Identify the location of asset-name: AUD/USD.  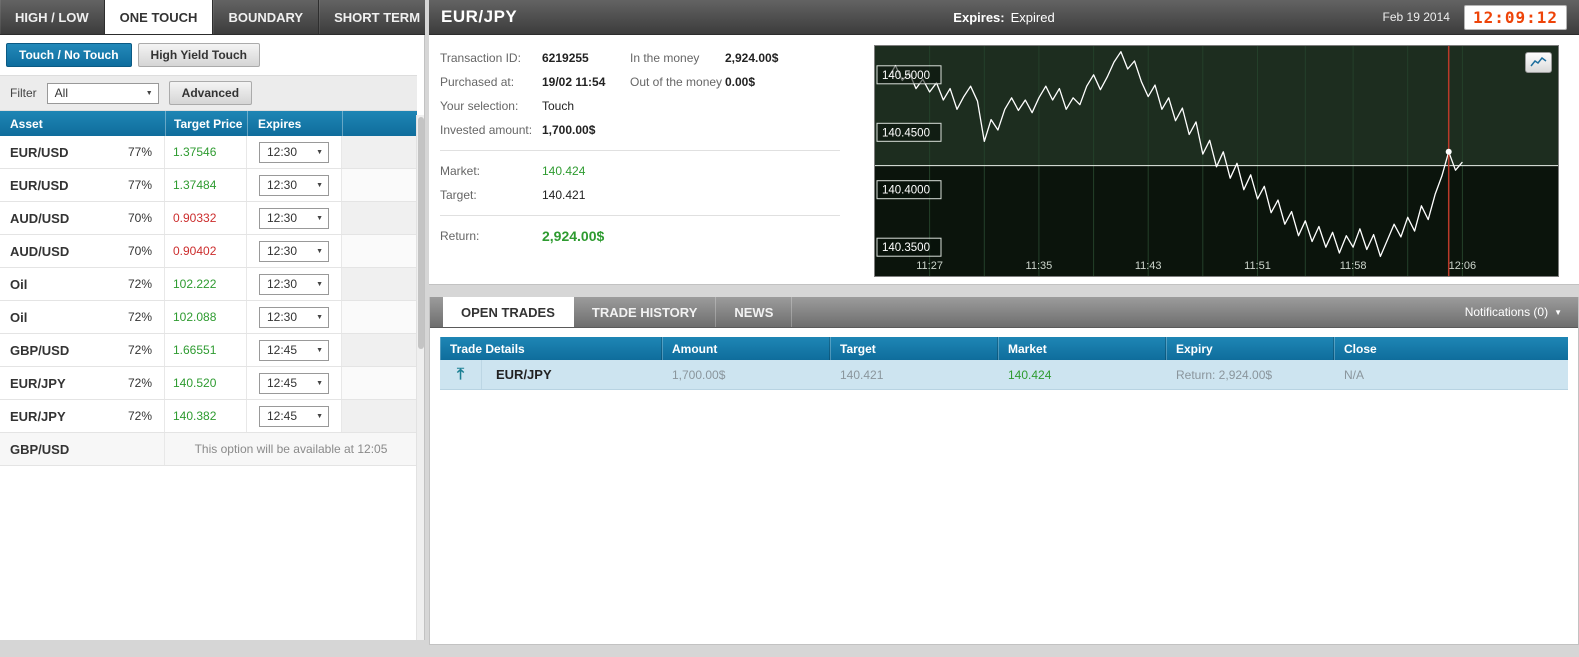
(40, 251).